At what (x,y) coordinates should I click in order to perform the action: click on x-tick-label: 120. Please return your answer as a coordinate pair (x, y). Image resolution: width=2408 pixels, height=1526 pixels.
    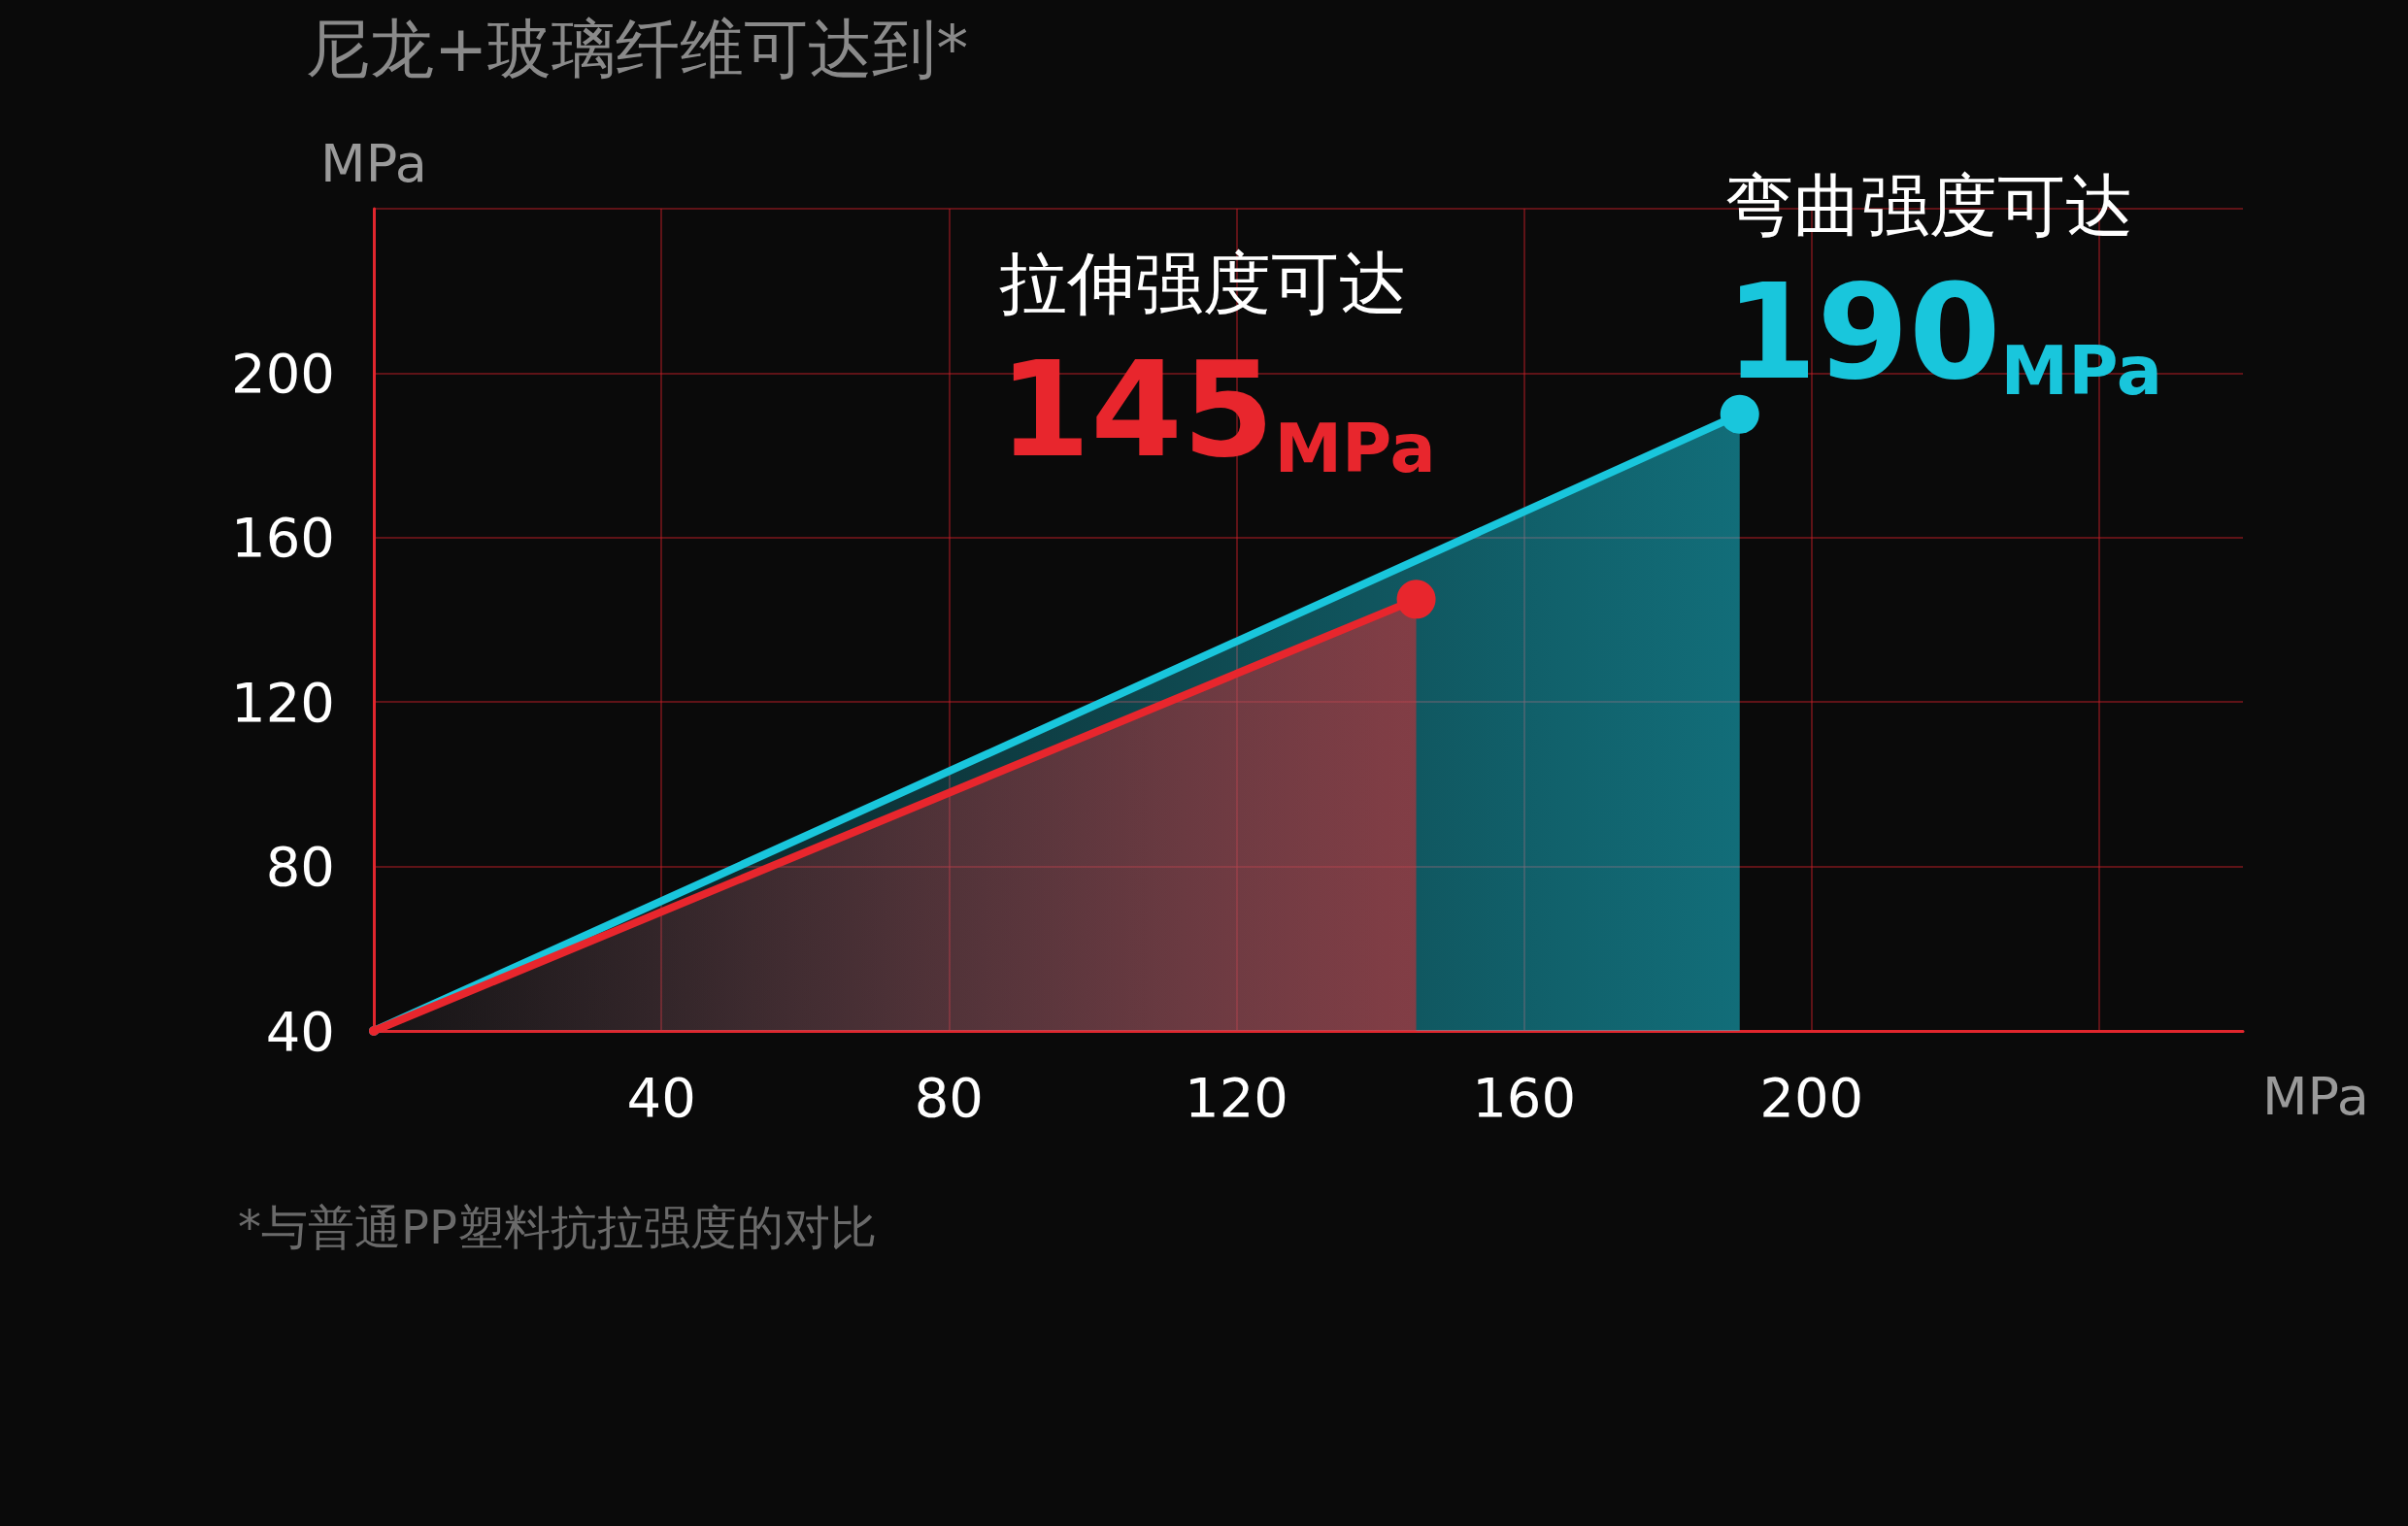
    Looking at the image, I should click on (1236, 1097).